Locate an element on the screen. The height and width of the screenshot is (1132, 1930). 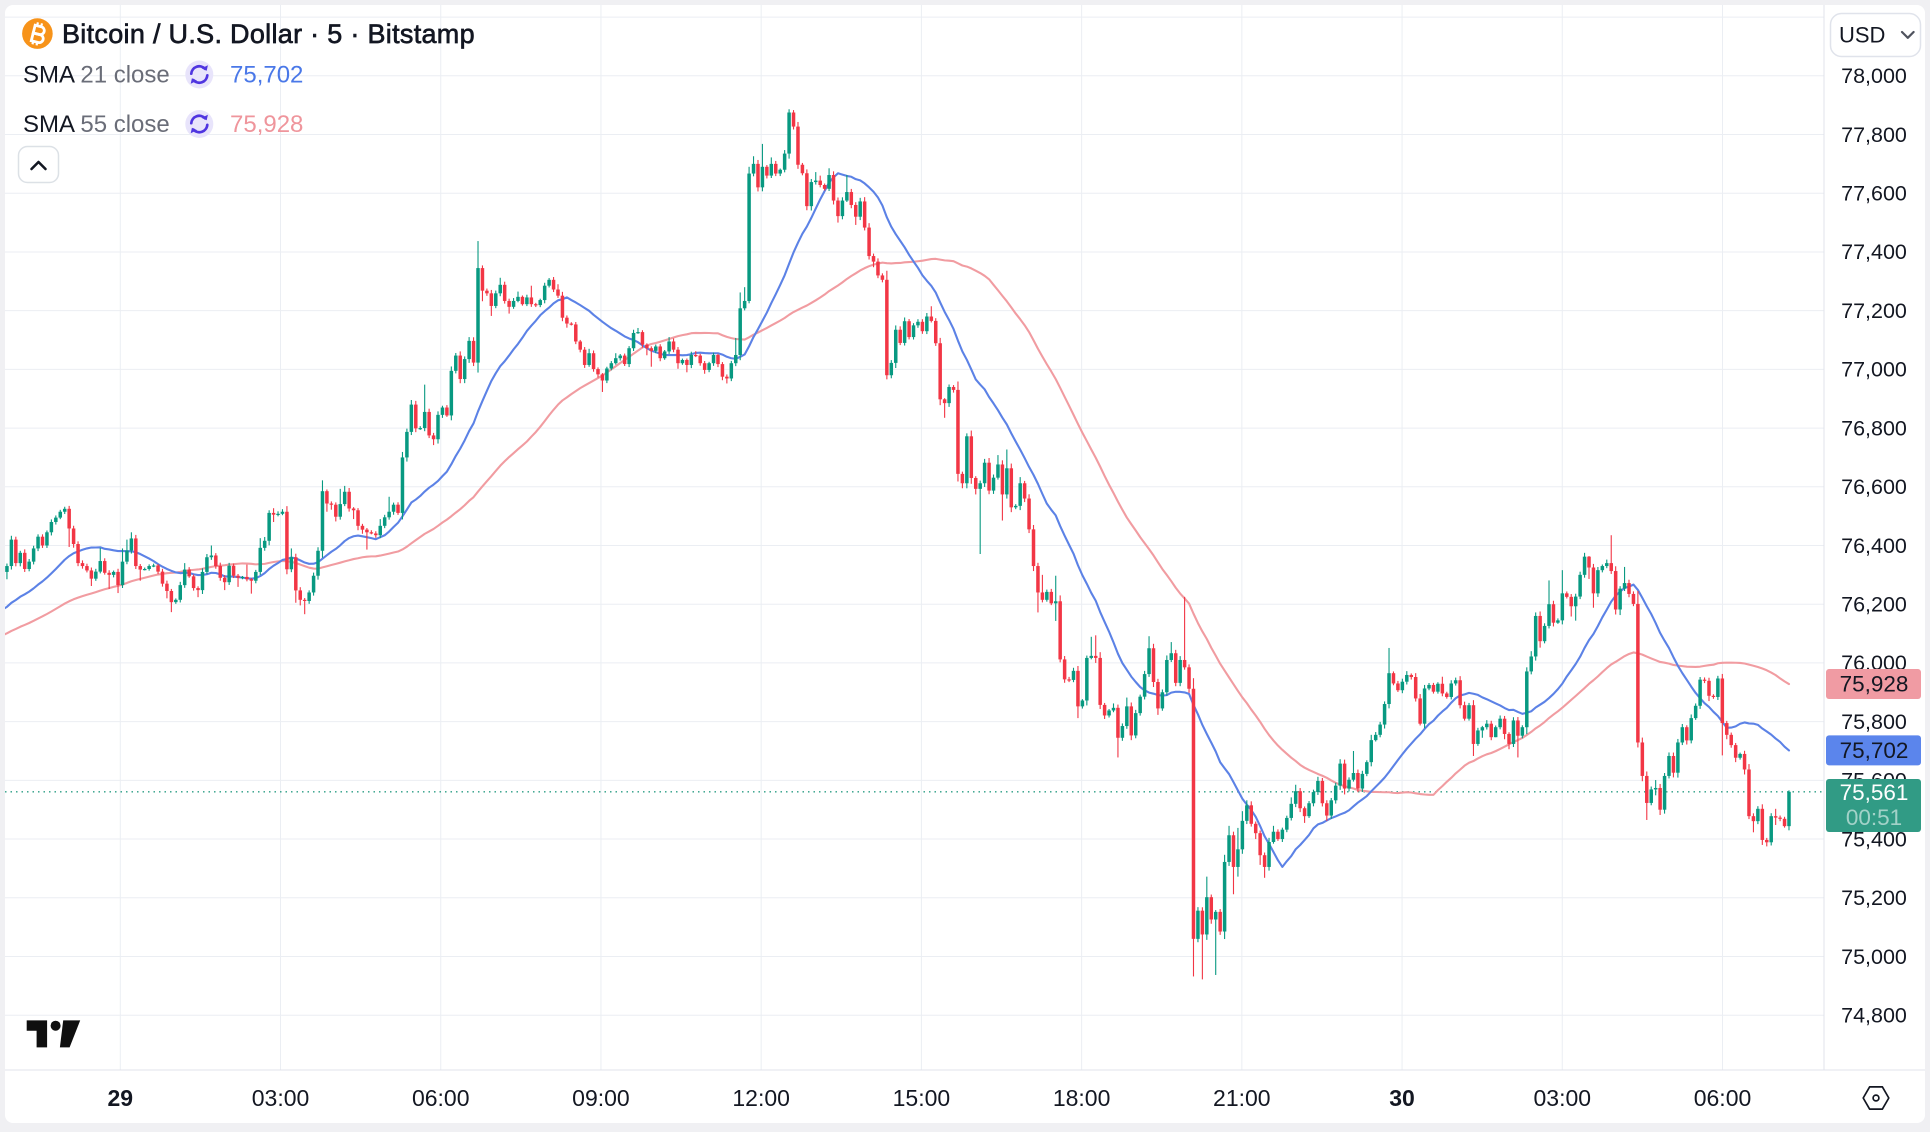
svg-text: SMA 21 close is located at coordinates (96, 75).